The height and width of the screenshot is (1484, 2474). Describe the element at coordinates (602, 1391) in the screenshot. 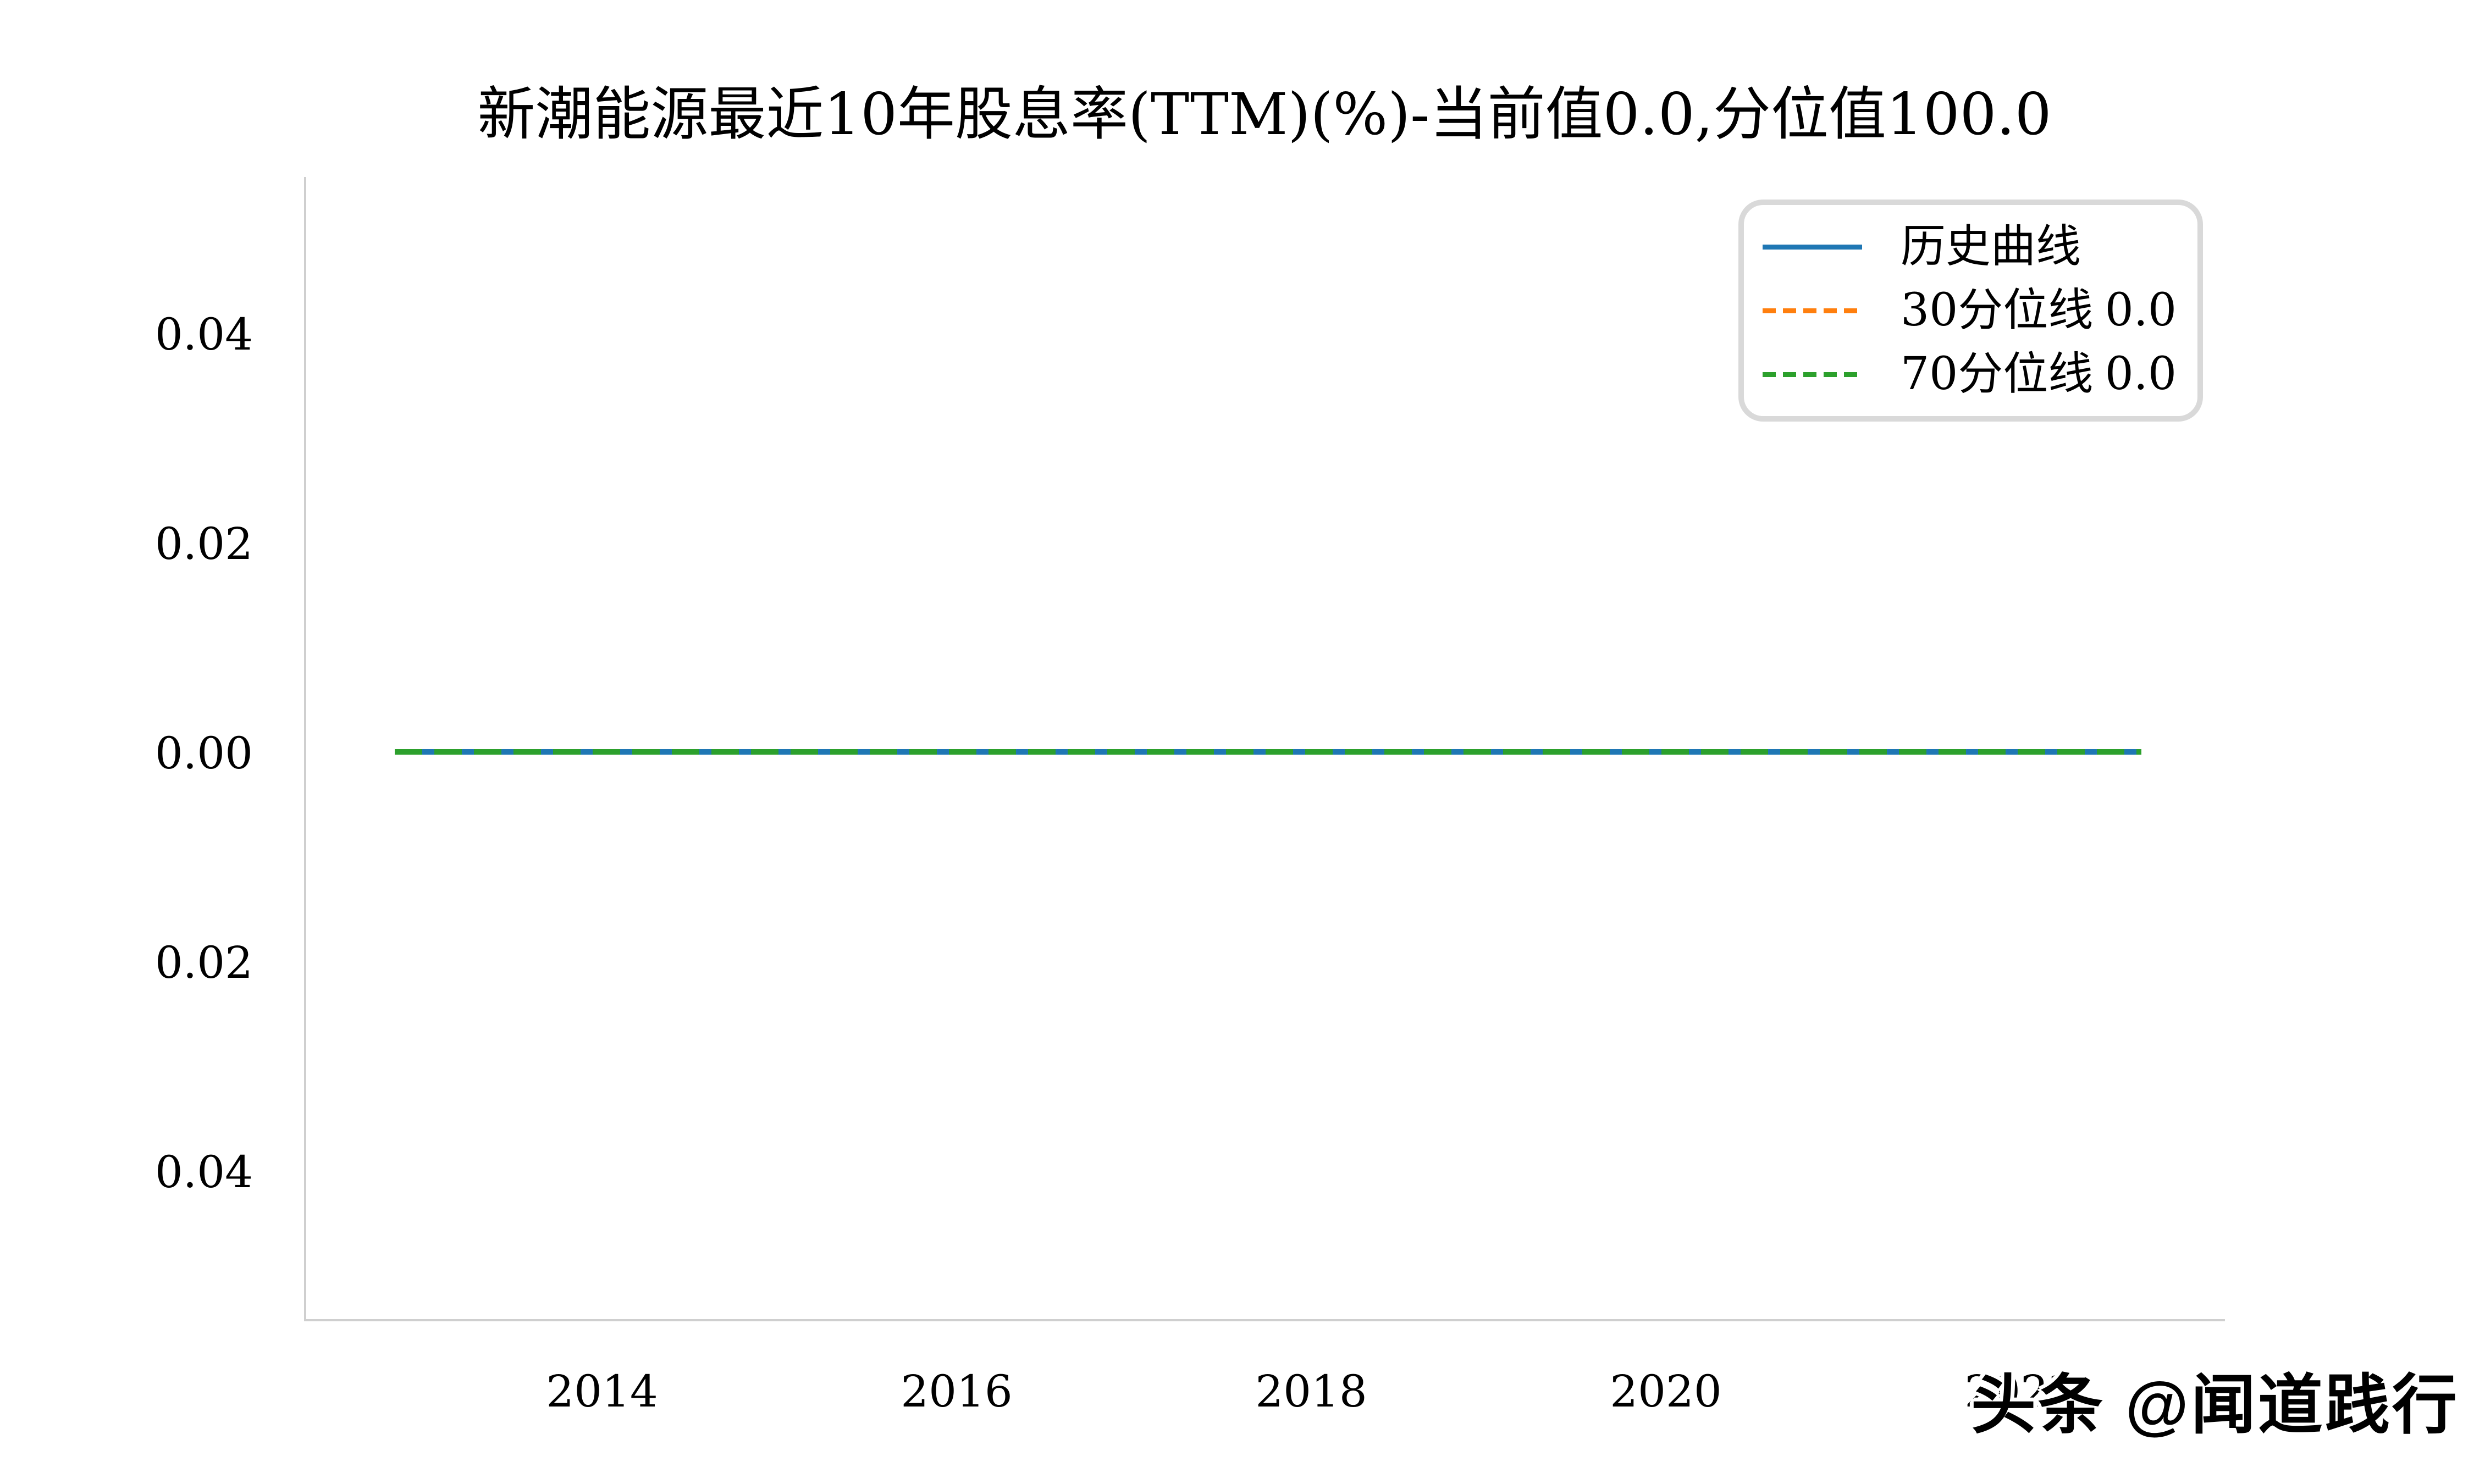

I see `x-tick-label: 2014` at that location.